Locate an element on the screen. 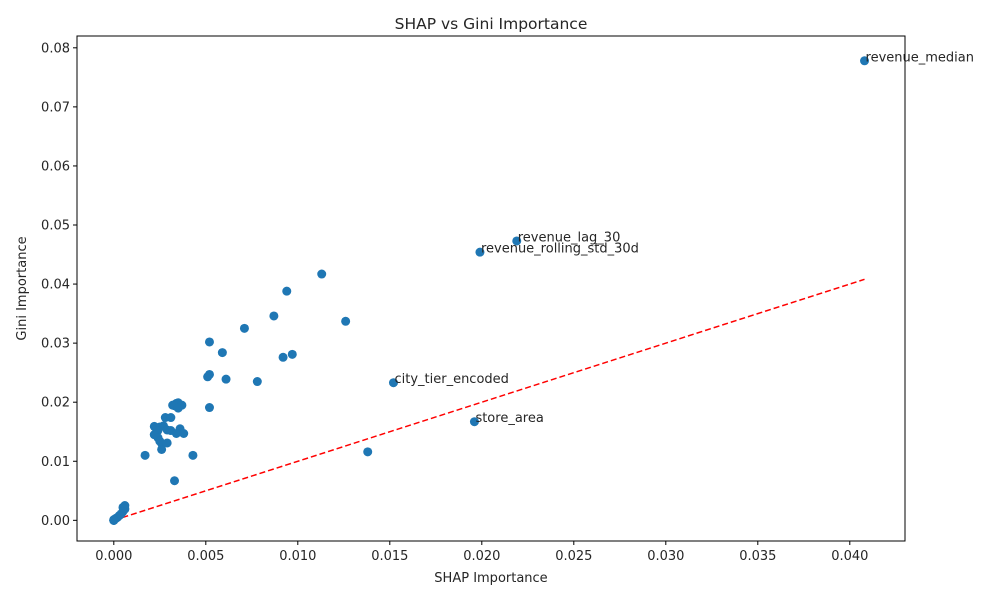  x-tick-label: 0.025 is located at coordinates (573, 556).